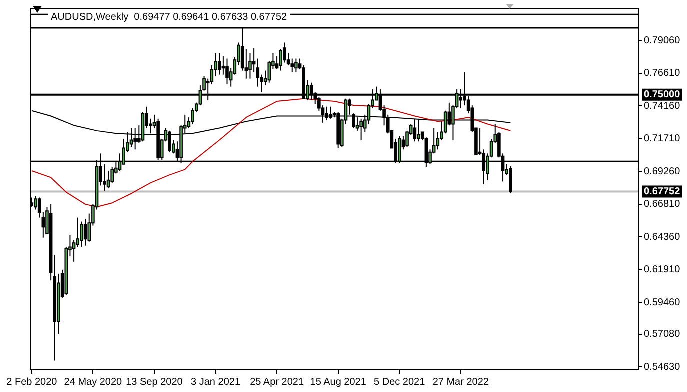  Describe the element at coordinates (662, 95) in the screenshot. I see `ref-line-label: 0.75000` at that location.